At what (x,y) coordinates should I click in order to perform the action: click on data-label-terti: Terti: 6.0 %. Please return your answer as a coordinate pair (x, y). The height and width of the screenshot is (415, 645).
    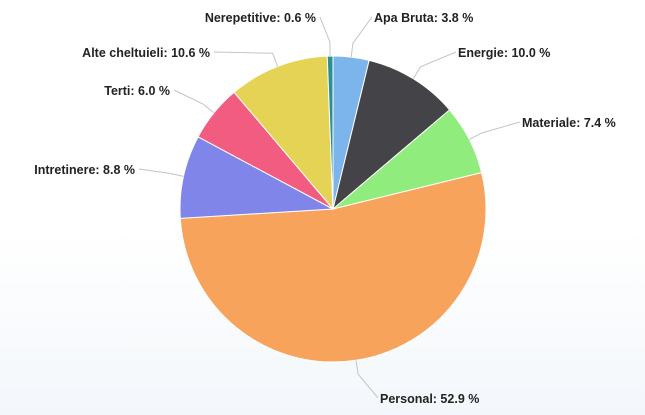
    Looking at the image, I should click on (137, 91).